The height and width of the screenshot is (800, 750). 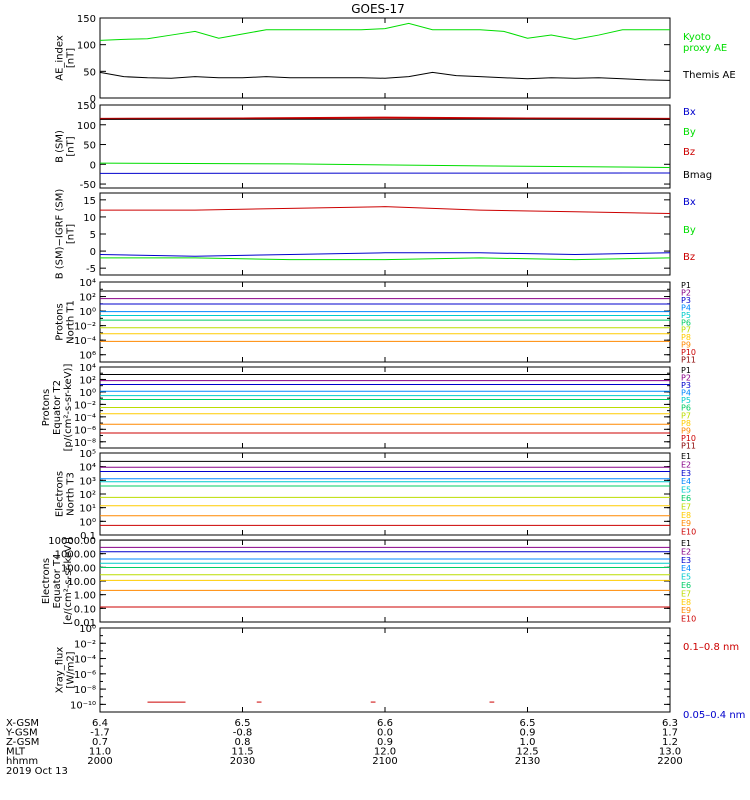 I want to click on y-tick-label: 10³, so click(x=87, y=481).